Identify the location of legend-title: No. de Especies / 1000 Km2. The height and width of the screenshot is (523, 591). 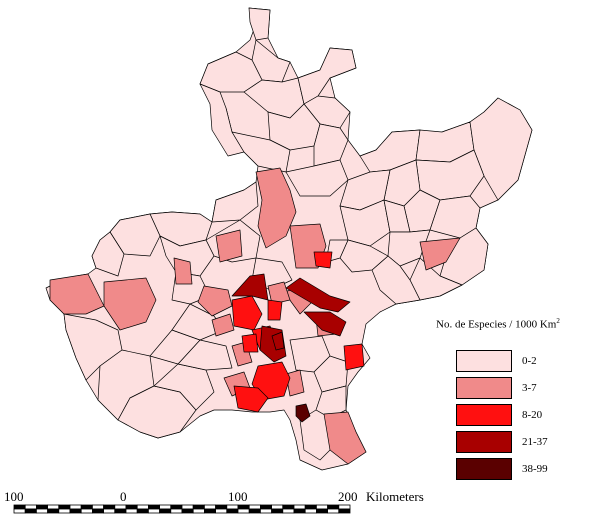
(498, 324).